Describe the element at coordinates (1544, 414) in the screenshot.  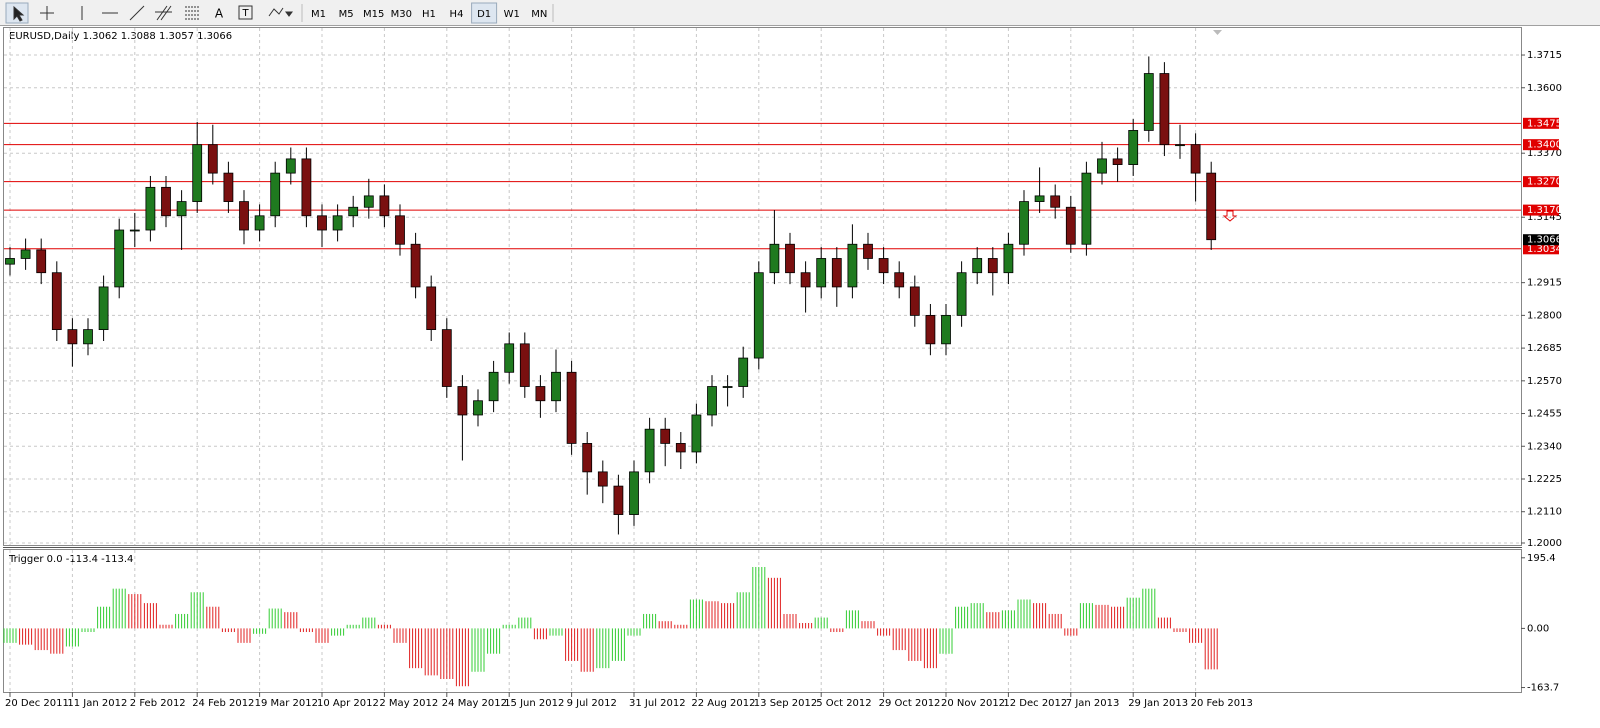
I see `y-tick-label: 1.2455` at that location.